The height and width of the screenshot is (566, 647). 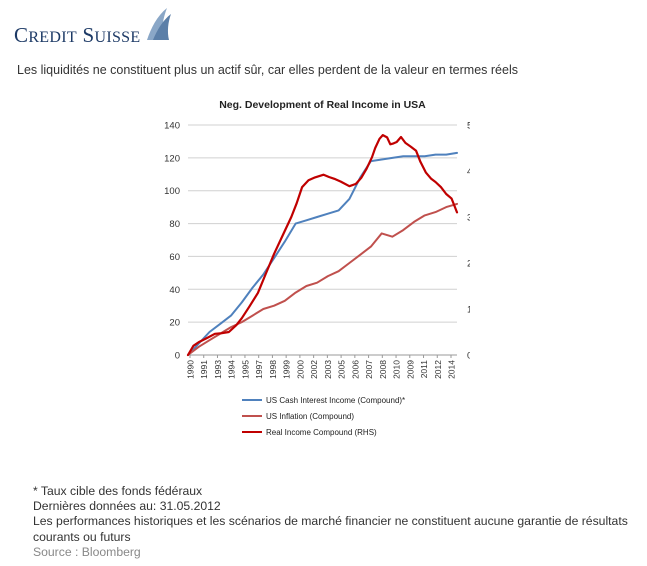 I want to click on legend-label: Real Income Compound (RHS), so click(x=321, y=432).